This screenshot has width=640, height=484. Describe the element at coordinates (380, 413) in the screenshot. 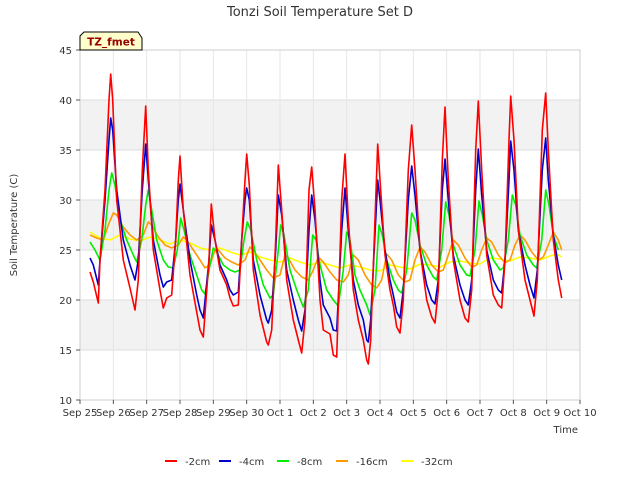

I see `x-tick-label: Oct 4` at that location.